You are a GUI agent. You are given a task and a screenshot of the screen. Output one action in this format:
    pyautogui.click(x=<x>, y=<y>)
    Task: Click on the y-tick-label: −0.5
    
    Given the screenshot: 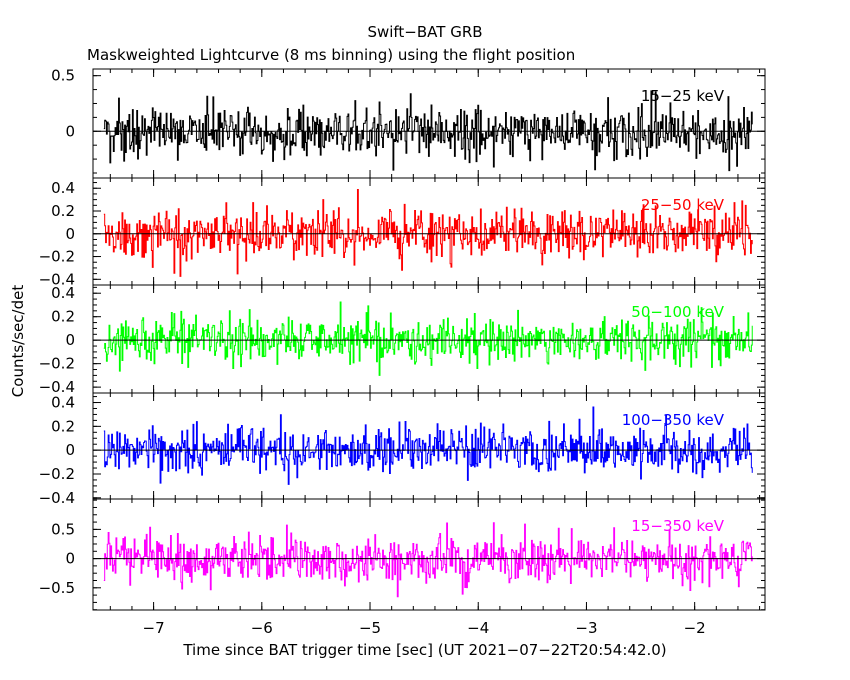 What is the action you would take?
    pyautogui.click(x=57, y=588)
    